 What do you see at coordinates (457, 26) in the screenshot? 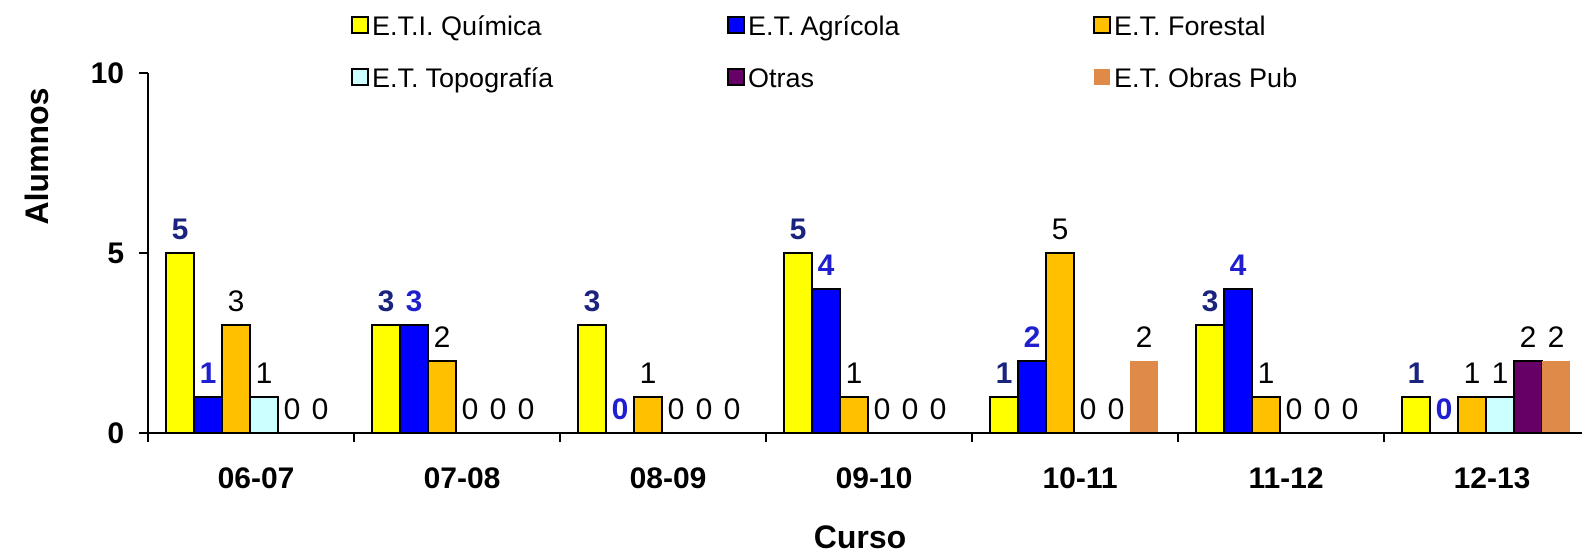
I see `legend-label: E.T.I. Química` at bounding box center [457, 26].